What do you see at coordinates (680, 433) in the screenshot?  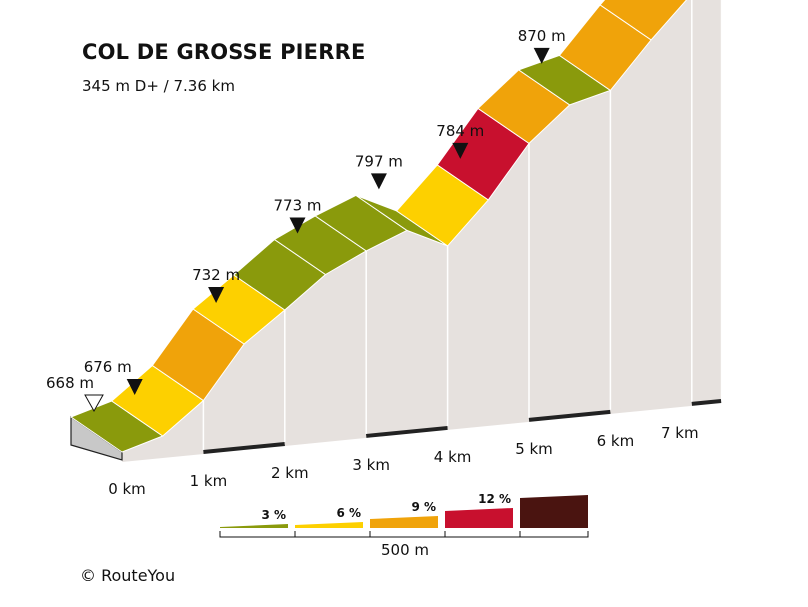 I see `km-tick-label: 7 km` at bounding box center [680, 433].